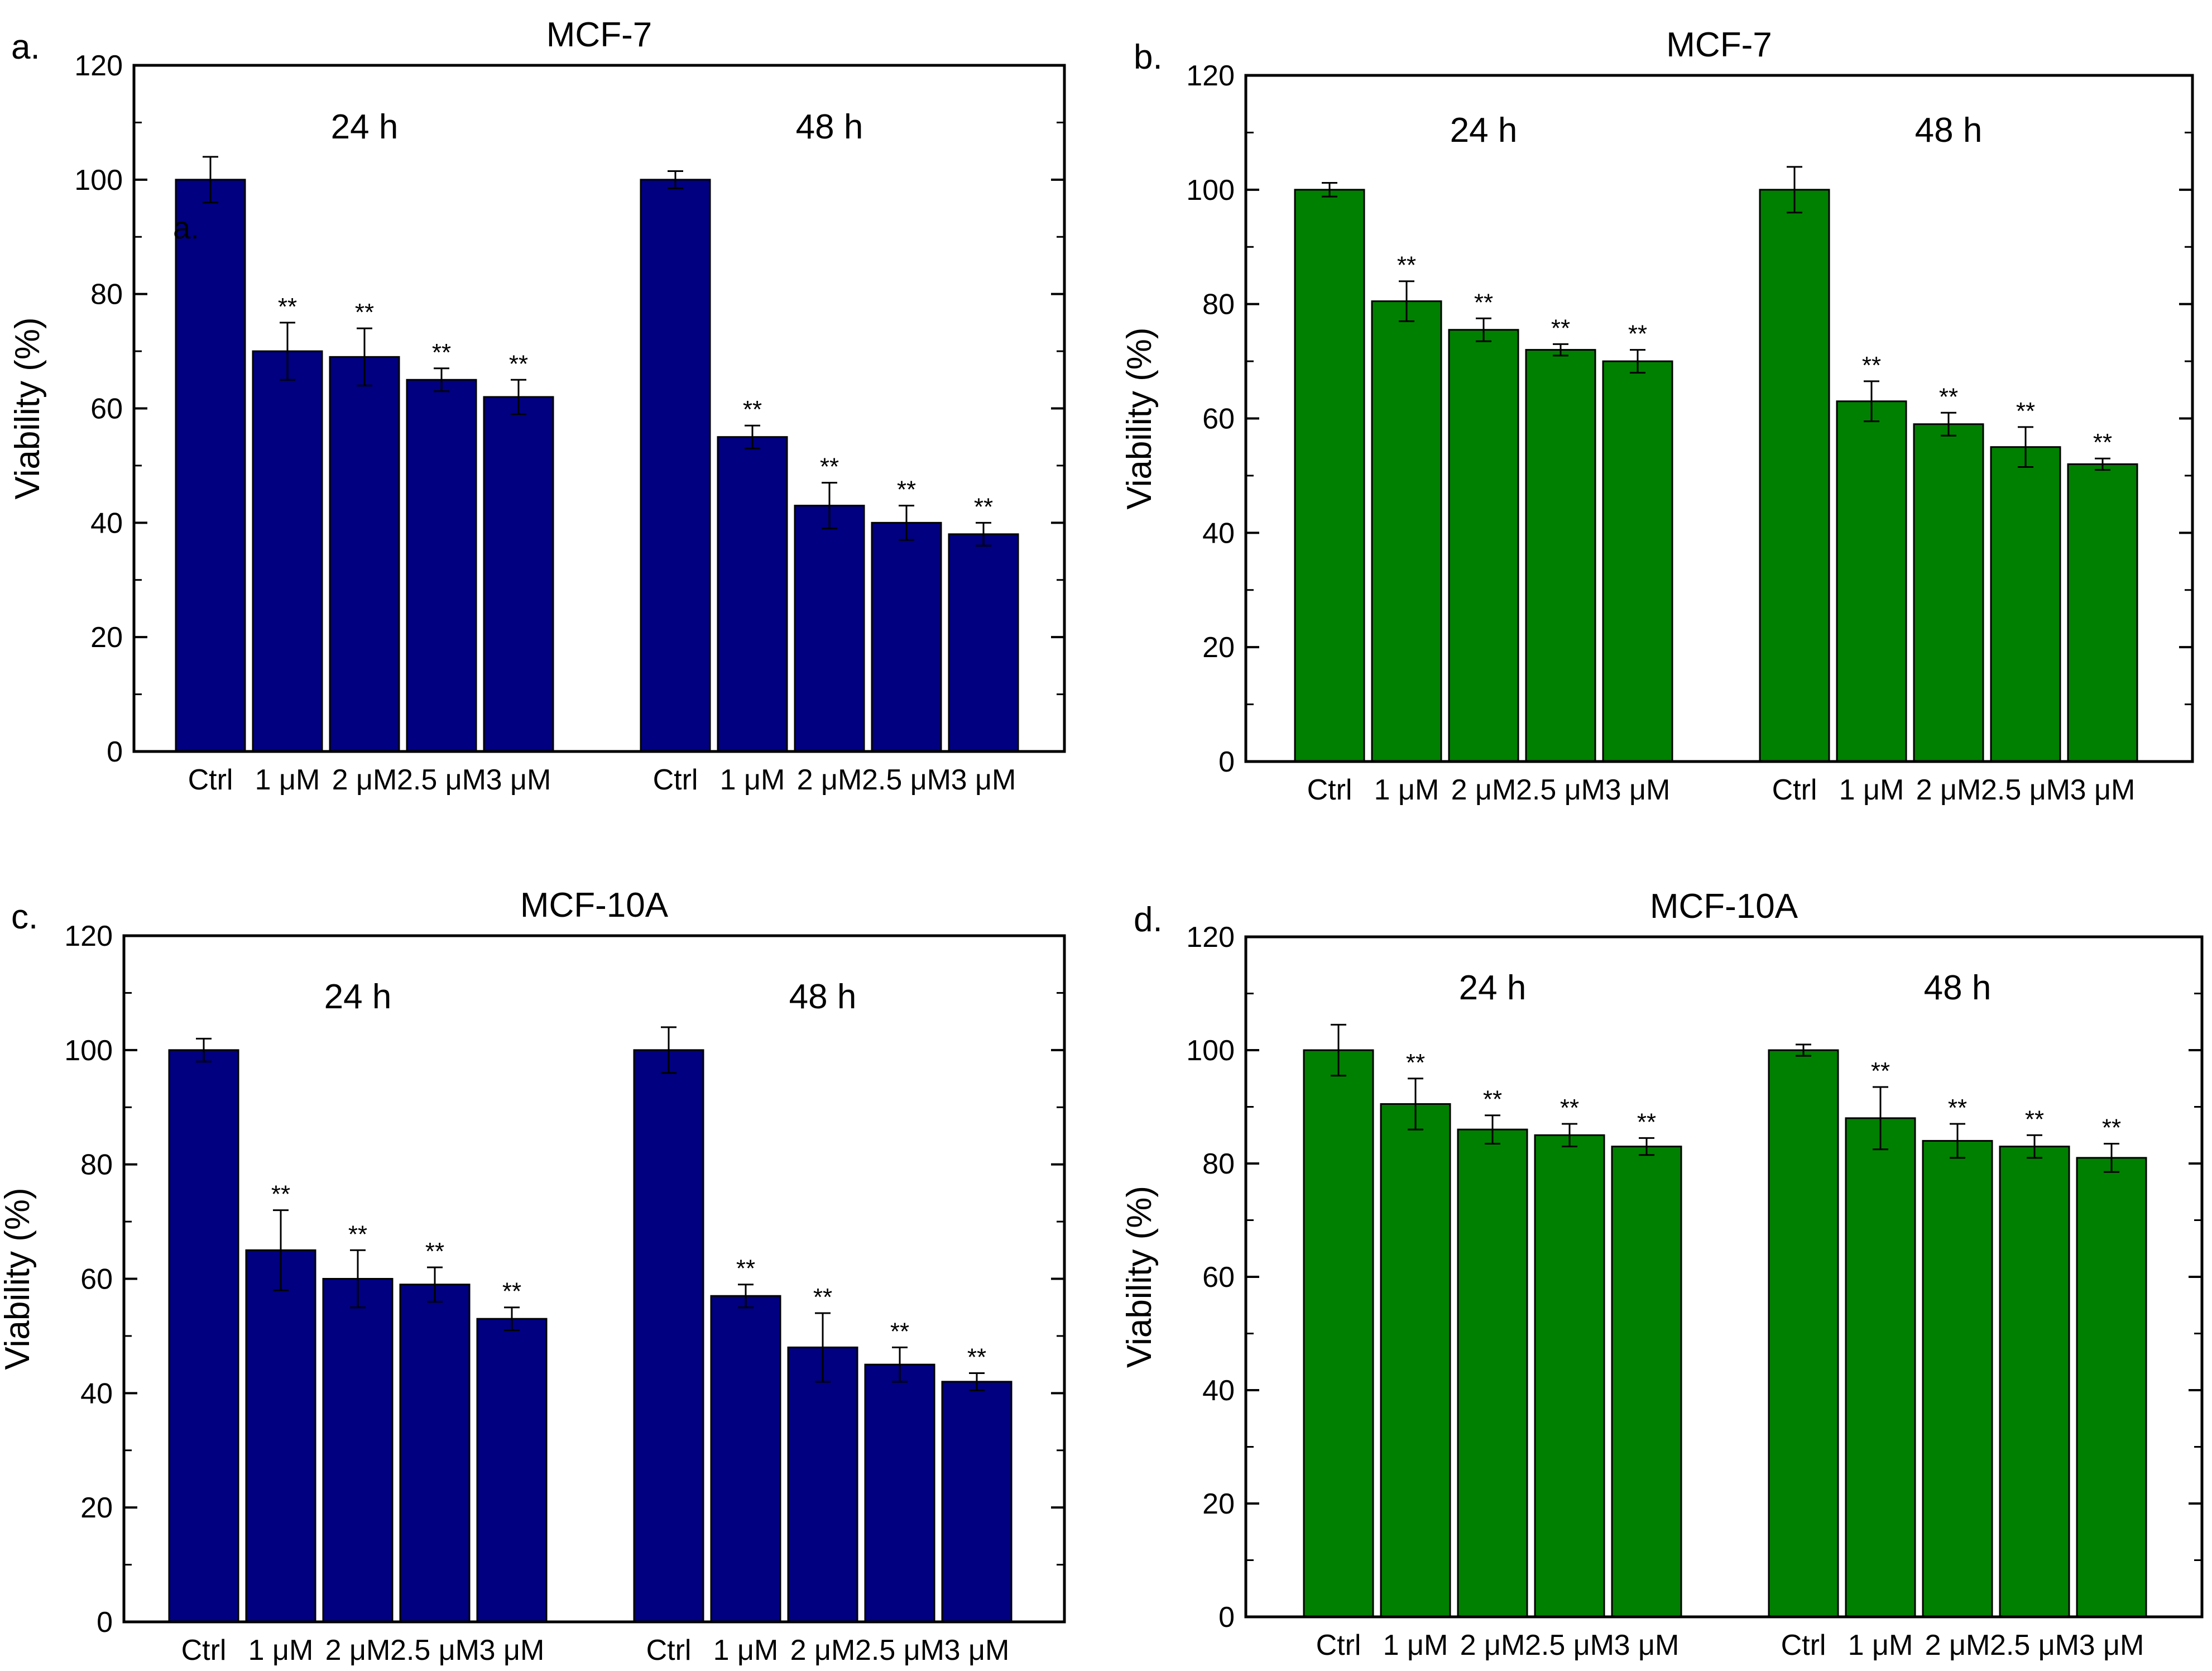  What do you see at coordinates (25, 917) in the screenshot?
I see `panel-label: c.` at bounding box center [25, 917].